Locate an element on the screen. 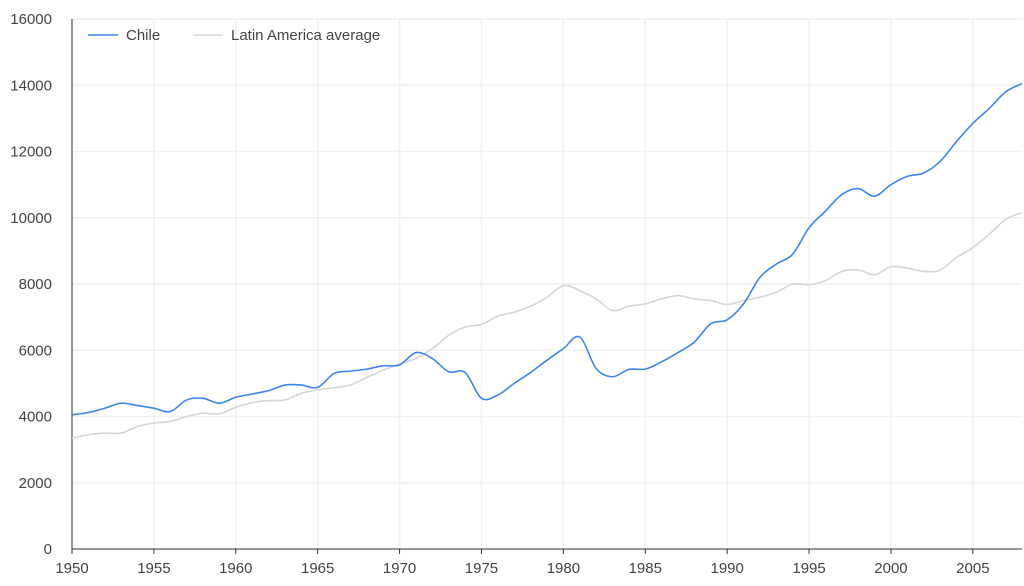 The width and height of the screenshot is (1024, 586). y-tick-label: 16000 is located at coordinates (31, 19).